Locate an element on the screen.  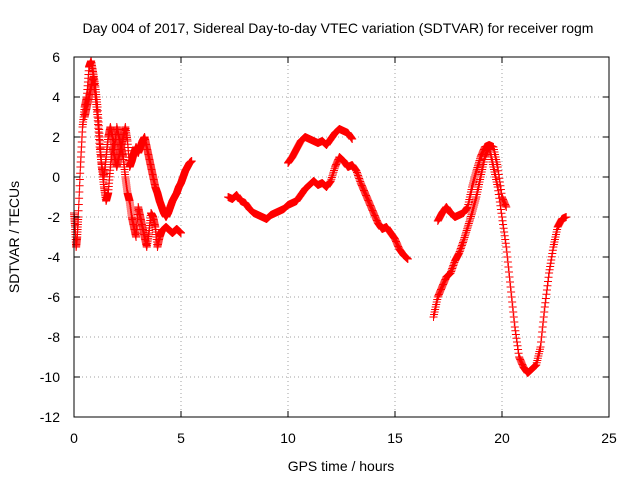
x-axis-label: GPS time / hours is located at coordinates (341, 466).